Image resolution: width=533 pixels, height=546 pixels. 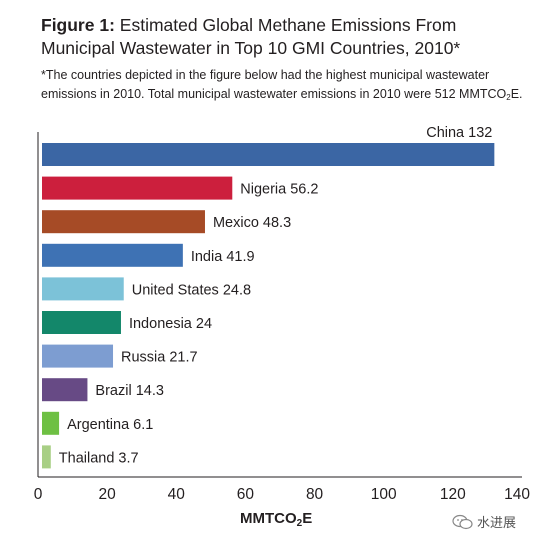 I want to click on bar-thailand, so click(x=46, y=457).